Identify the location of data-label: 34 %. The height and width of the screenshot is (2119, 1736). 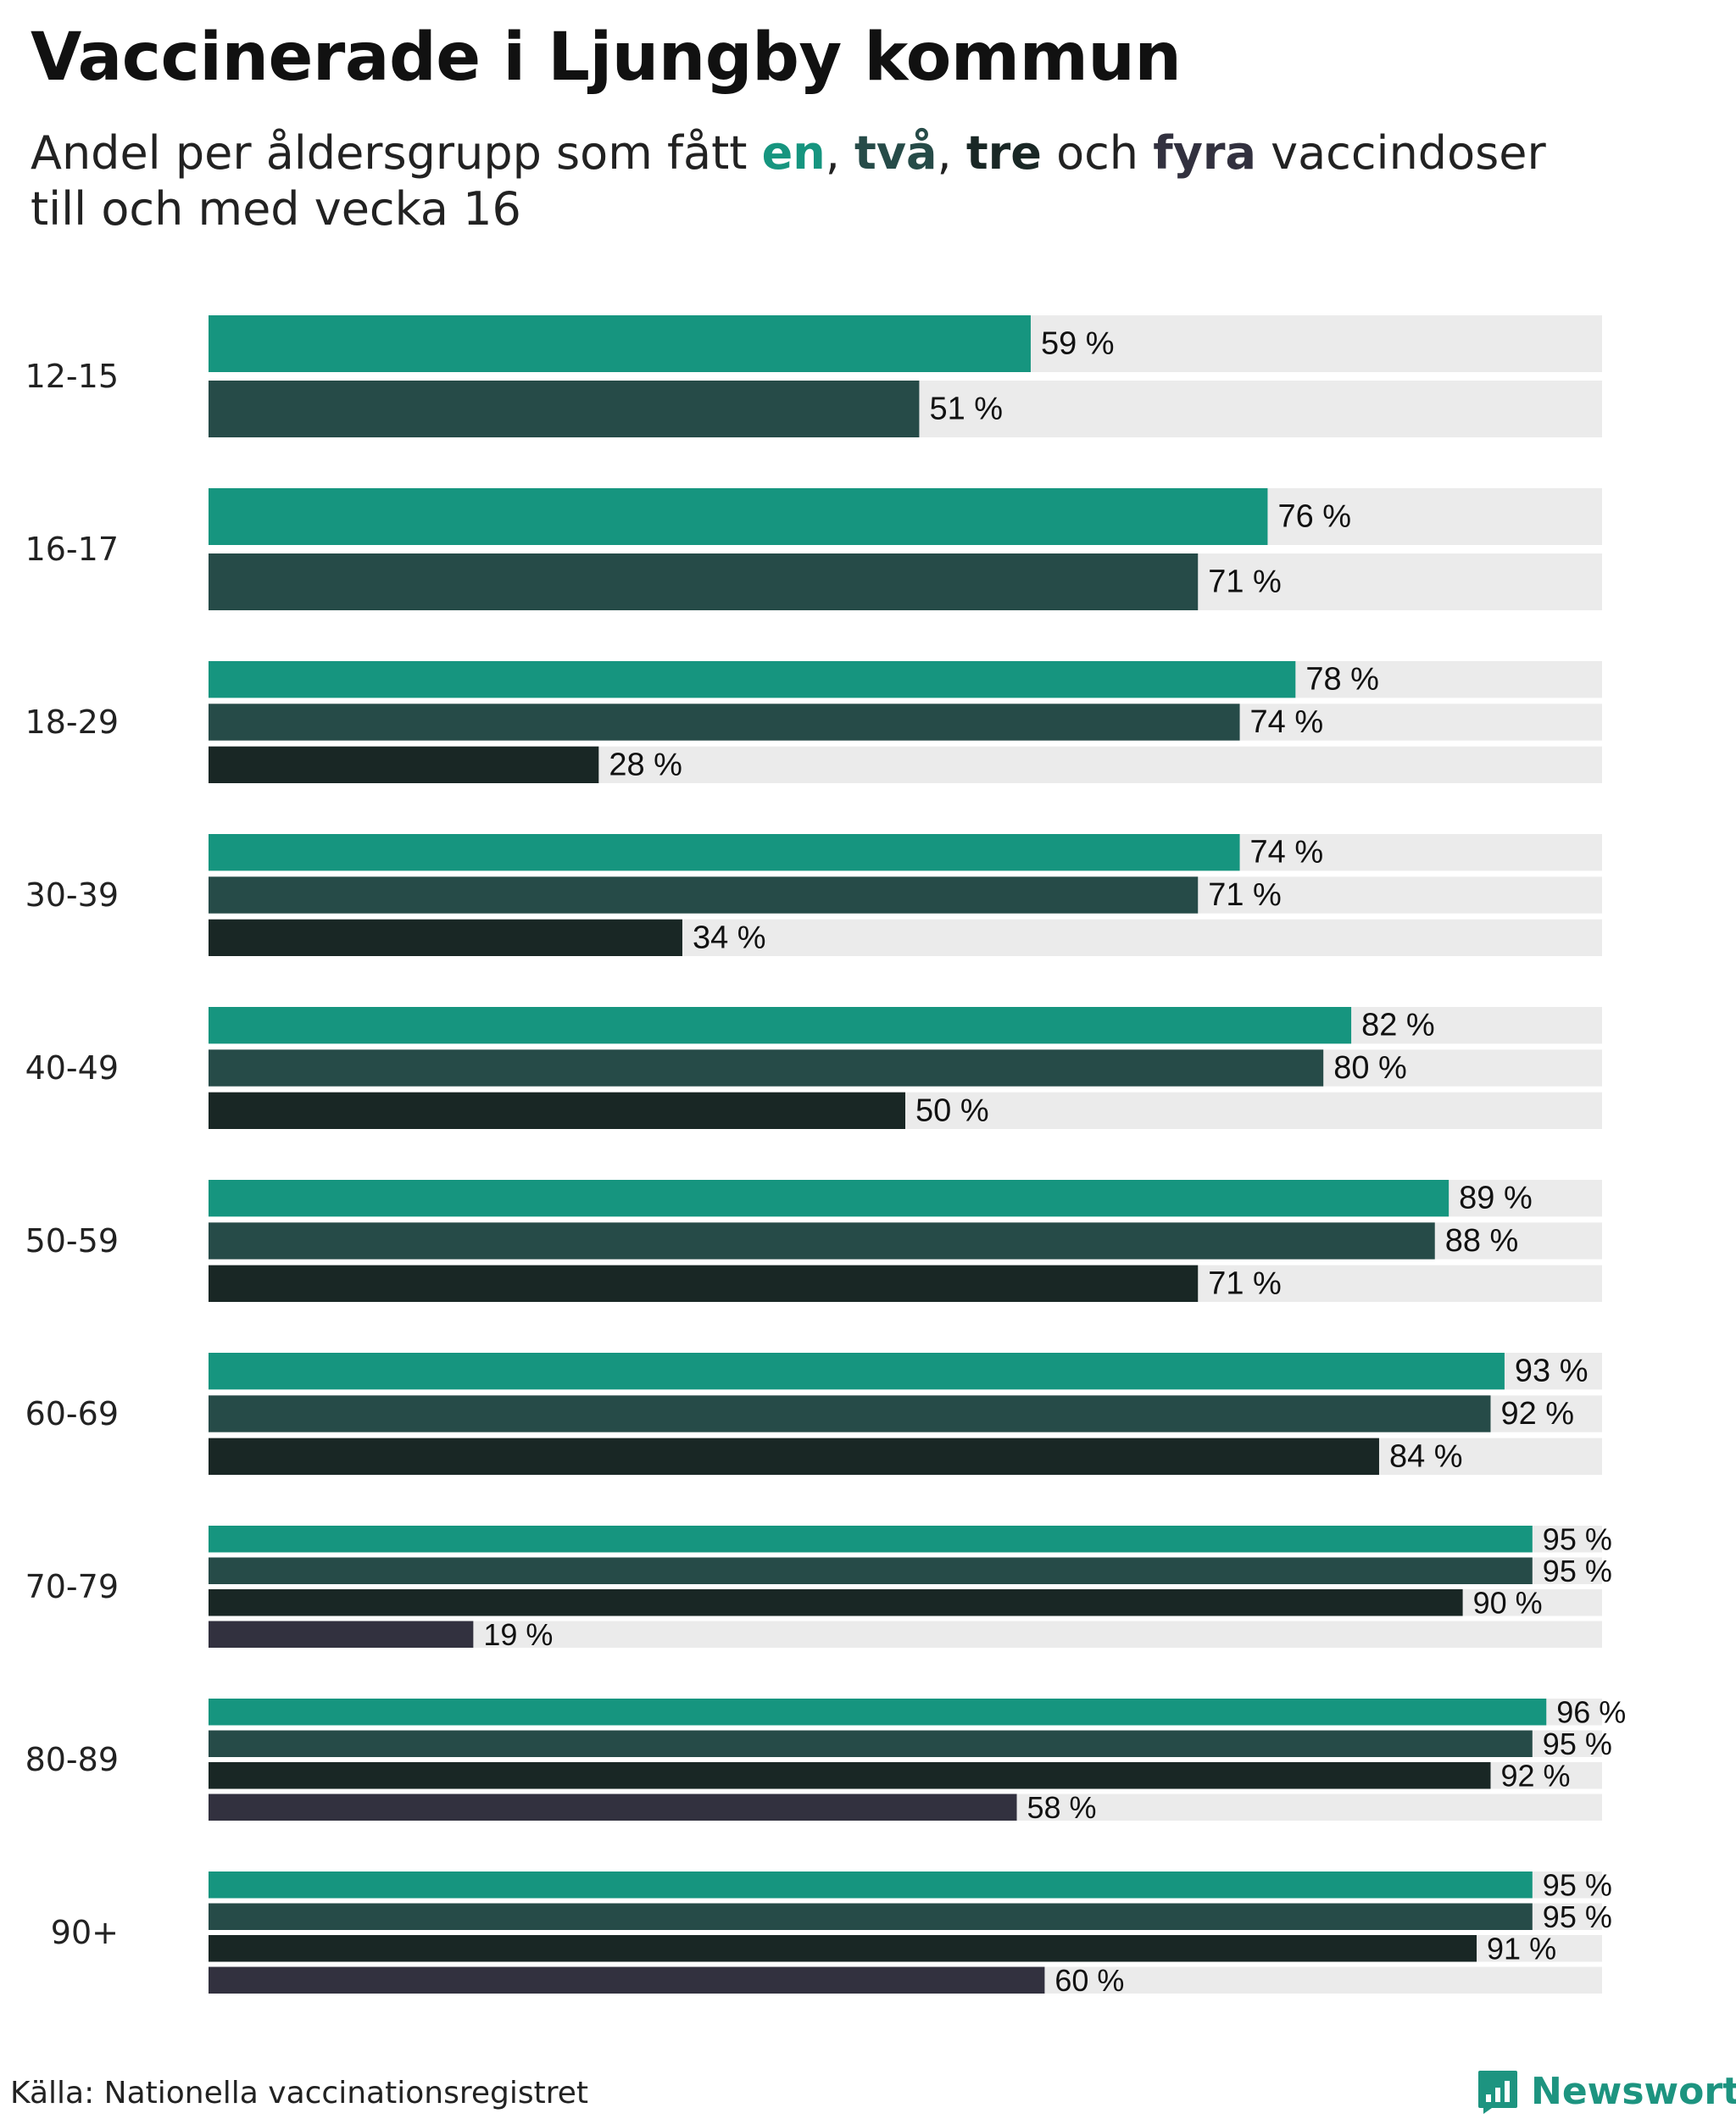
(729, 938).